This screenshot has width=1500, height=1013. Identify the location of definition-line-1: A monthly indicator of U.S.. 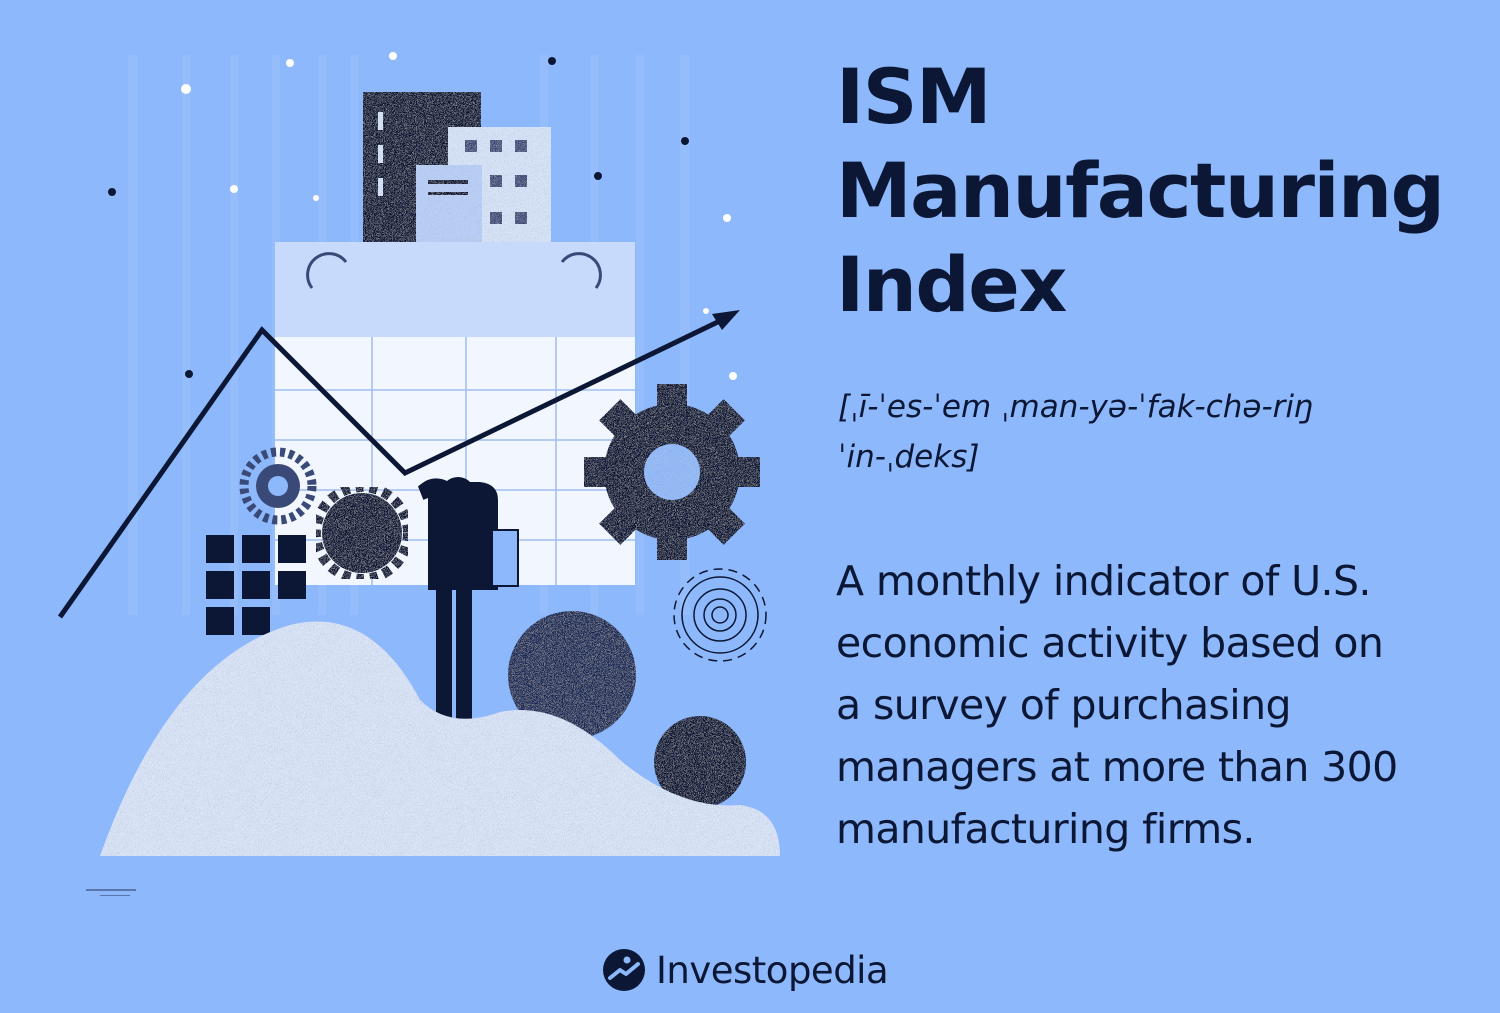
(1103, 581).